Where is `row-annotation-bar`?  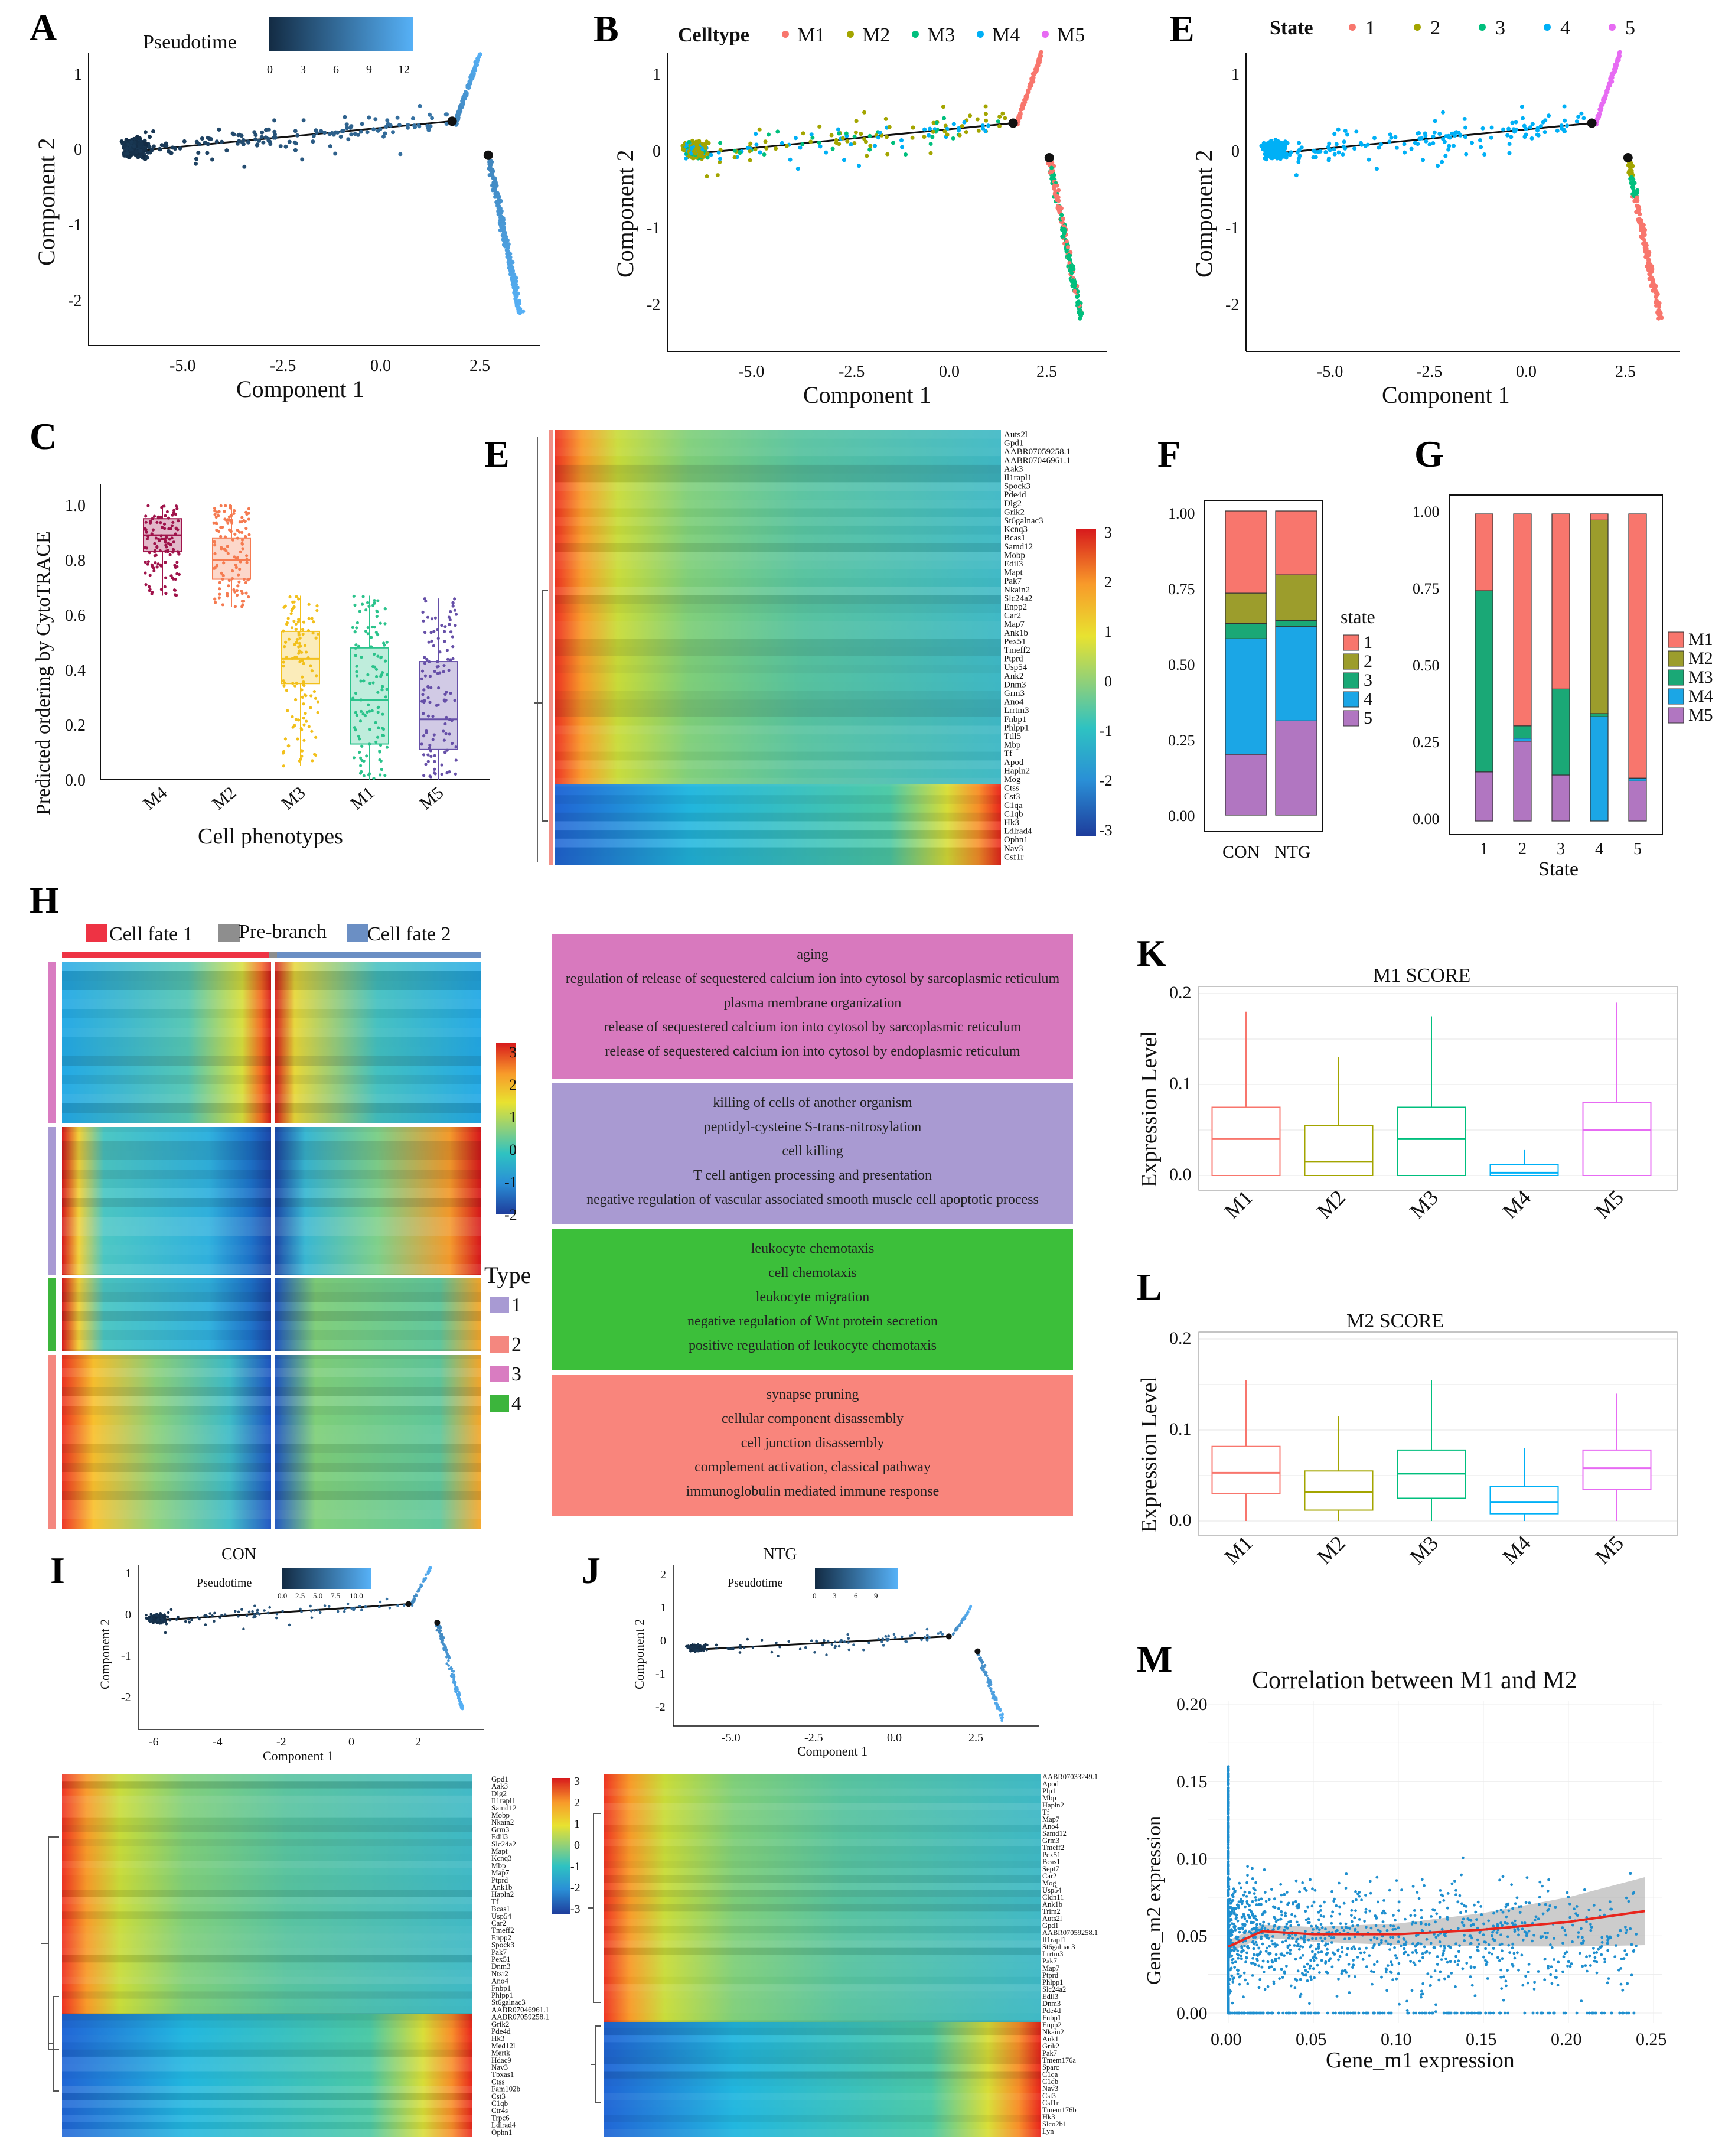
row-annotation-bar is located at coordinates (551, 647).